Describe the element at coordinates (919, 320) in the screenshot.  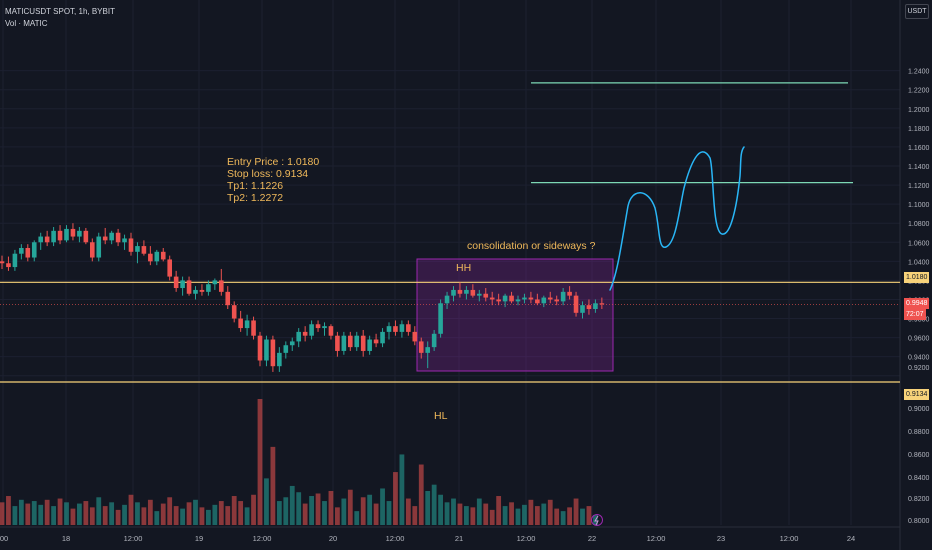
I see `price-axis-label: 0.9800` at that location.